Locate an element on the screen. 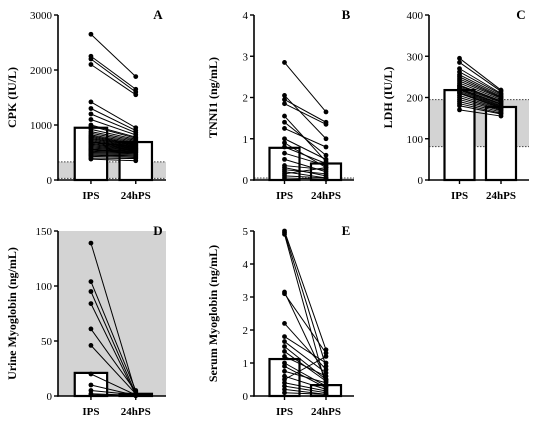 Image resolution: width=550 pixels, height=424 pixels. y-tick-label: 3 is located at coordinates (246, 298).